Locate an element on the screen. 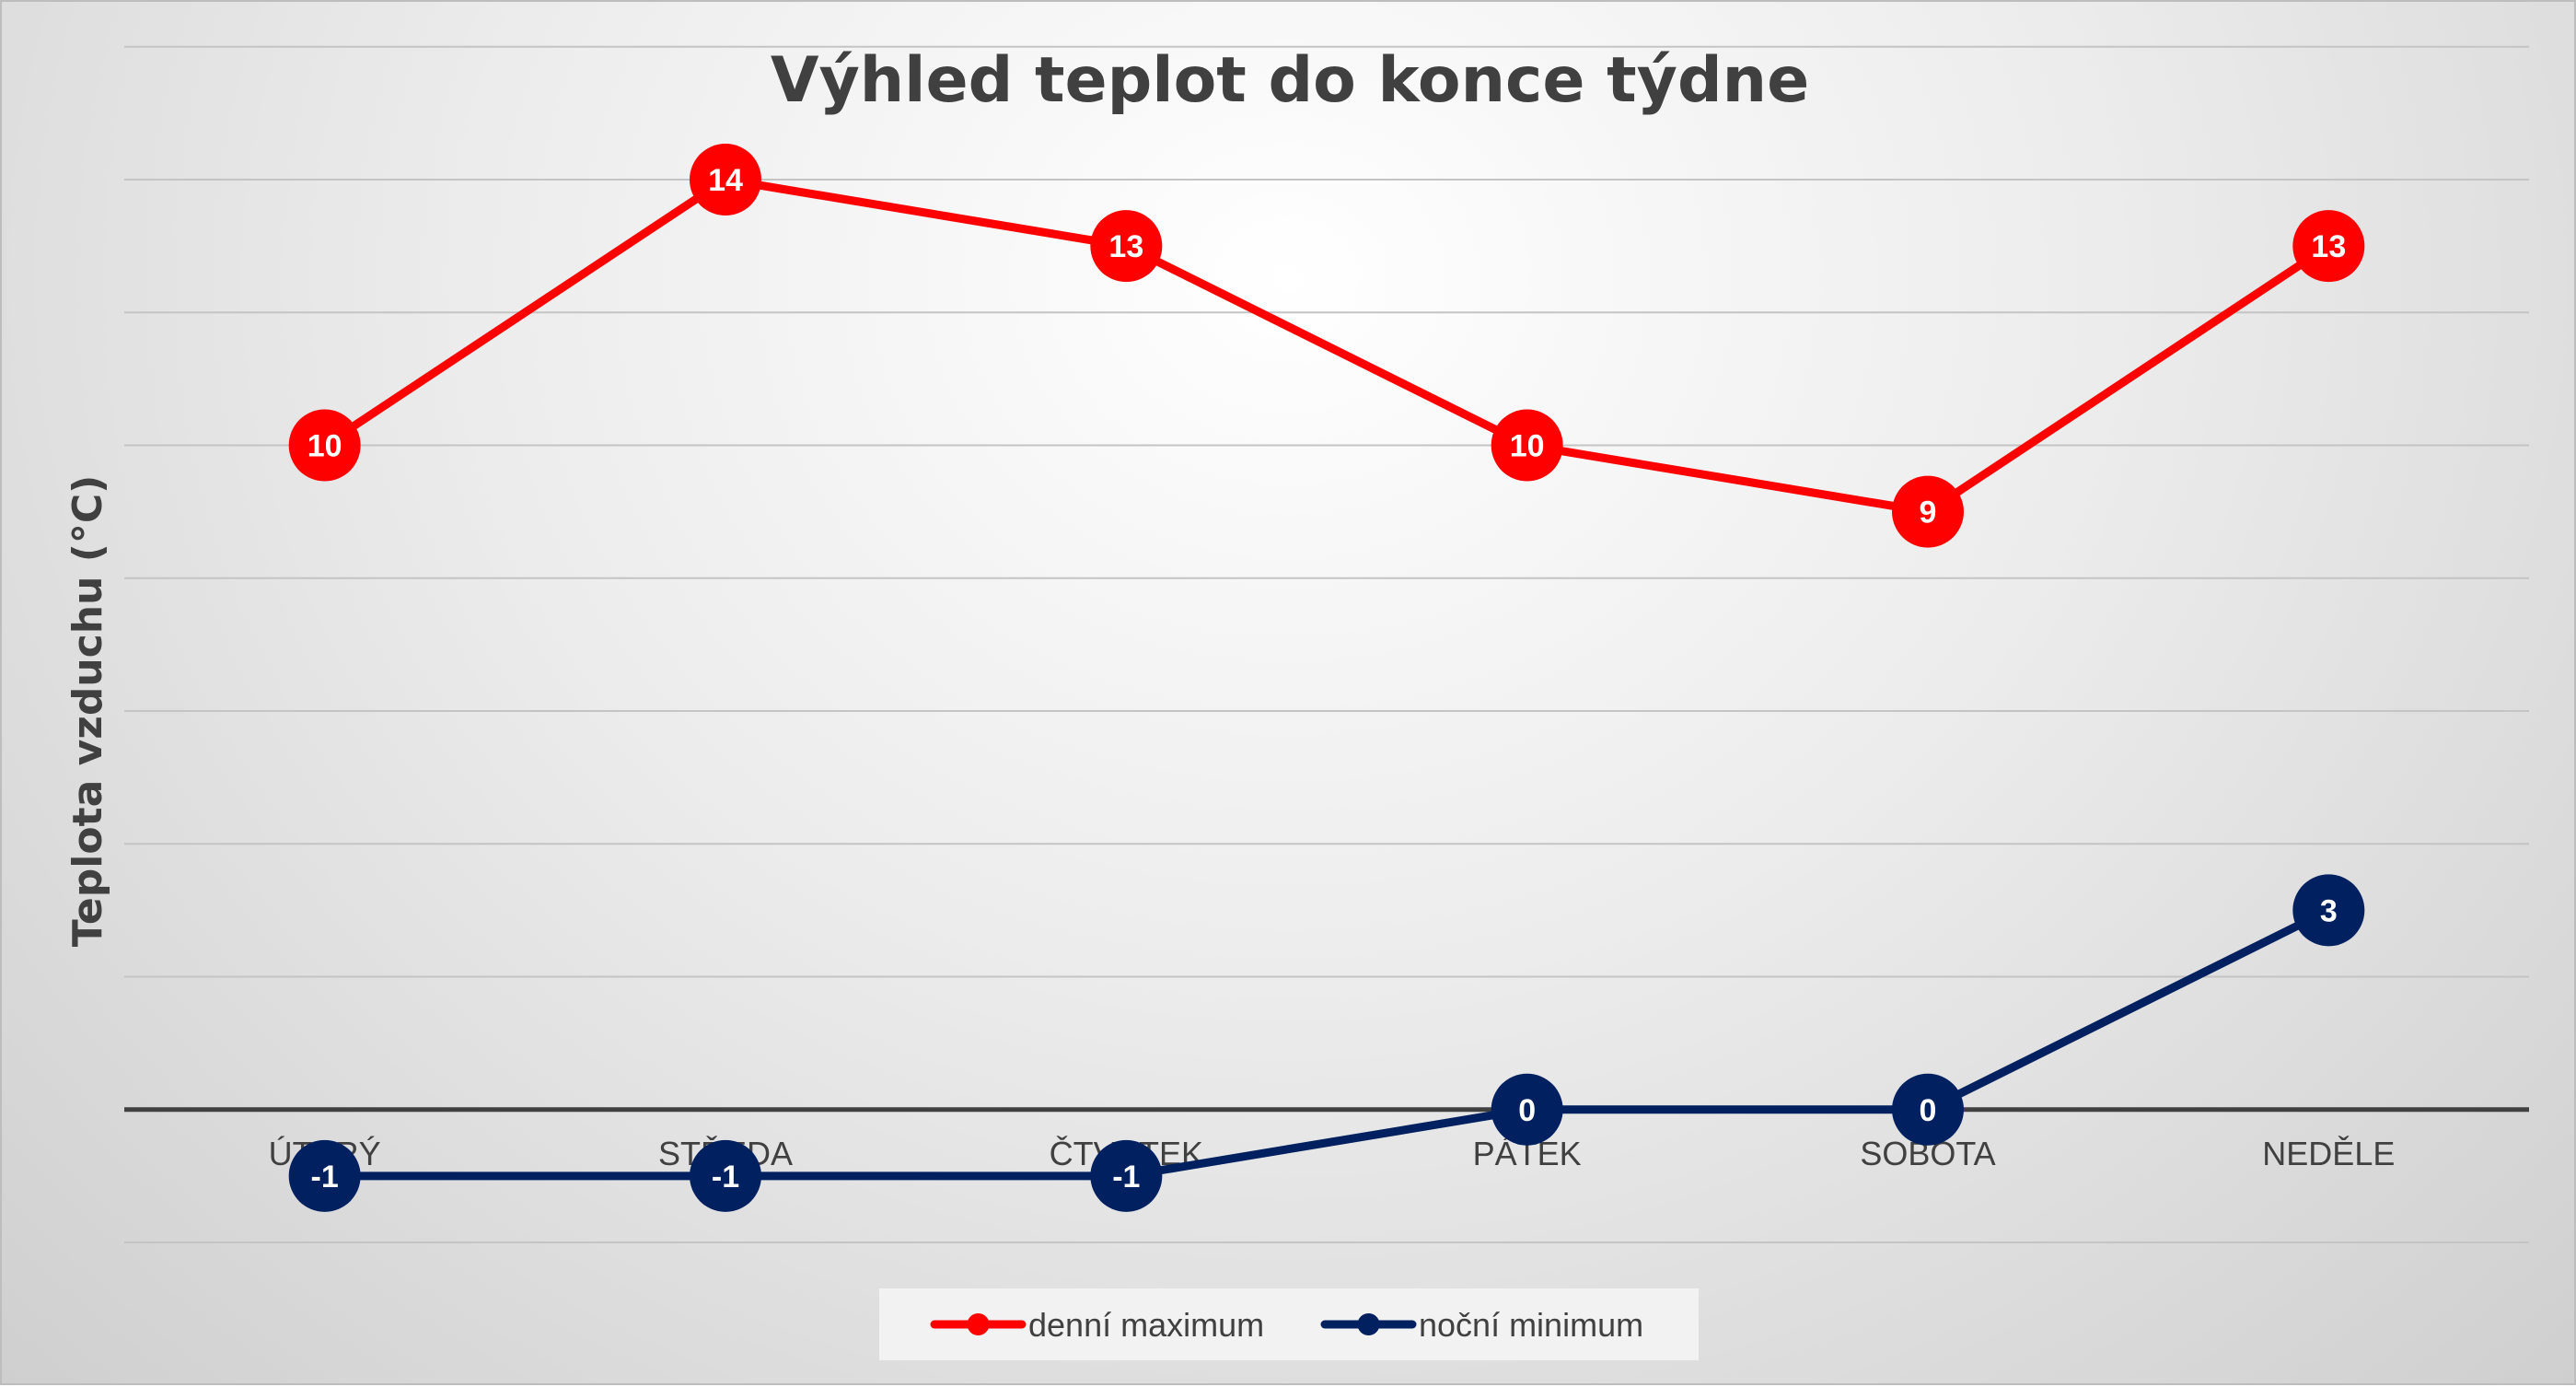 The image size is (2576, 1387). x-tick-label: NEDĚLE is located at coordinates (2328, 1153).